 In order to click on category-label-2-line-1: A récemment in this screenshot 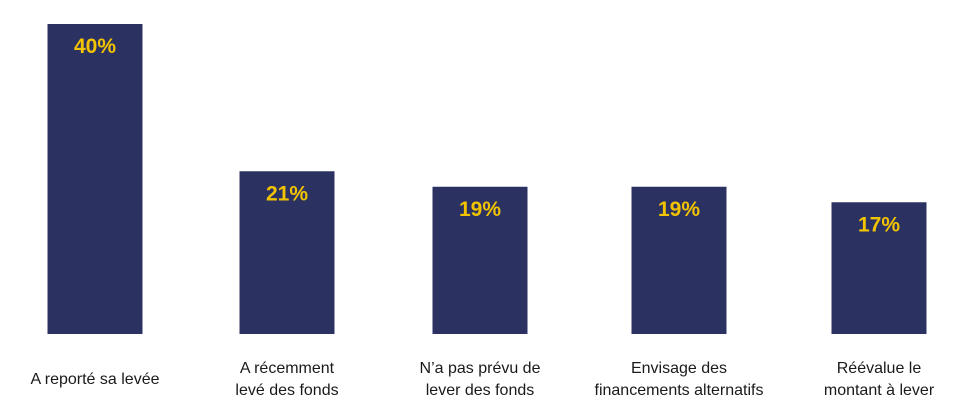, I will do `click(287, 368)`.